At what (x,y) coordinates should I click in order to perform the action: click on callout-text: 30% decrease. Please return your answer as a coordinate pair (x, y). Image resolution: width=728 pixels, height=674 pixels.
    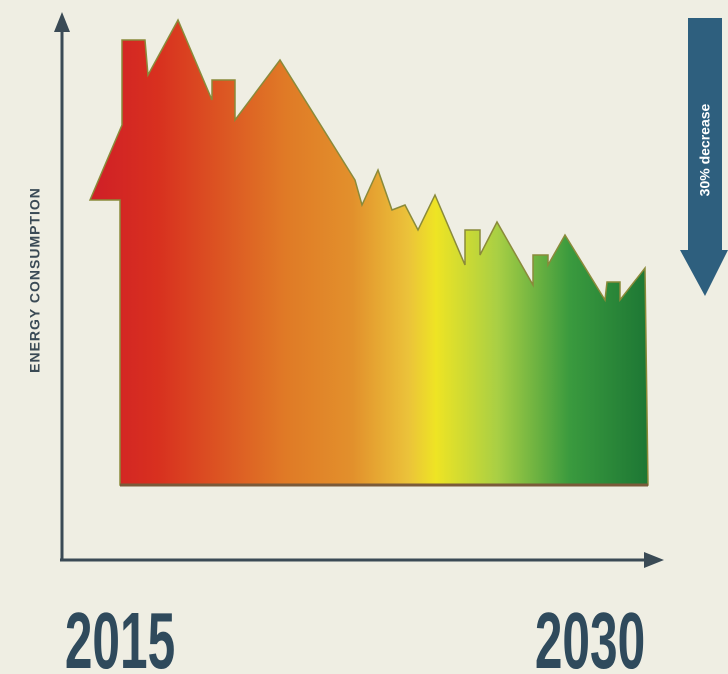
    Looking at the image, I should click on (705, 149).